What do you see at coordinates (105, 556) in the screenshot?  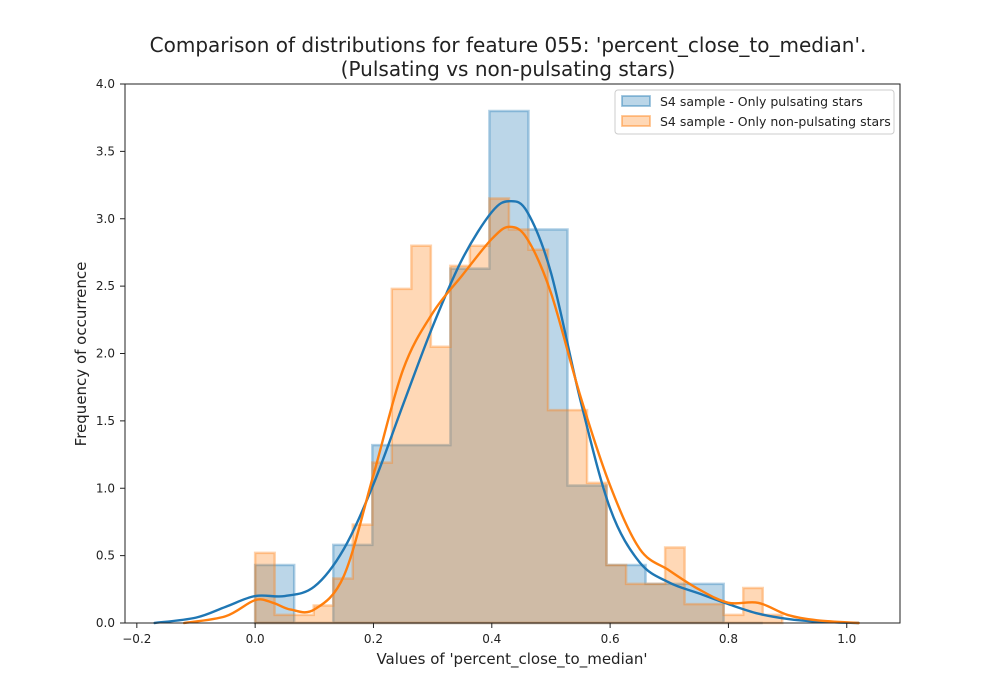 I see `y-tick-label: 0.5` at bounding box center [105, 556].